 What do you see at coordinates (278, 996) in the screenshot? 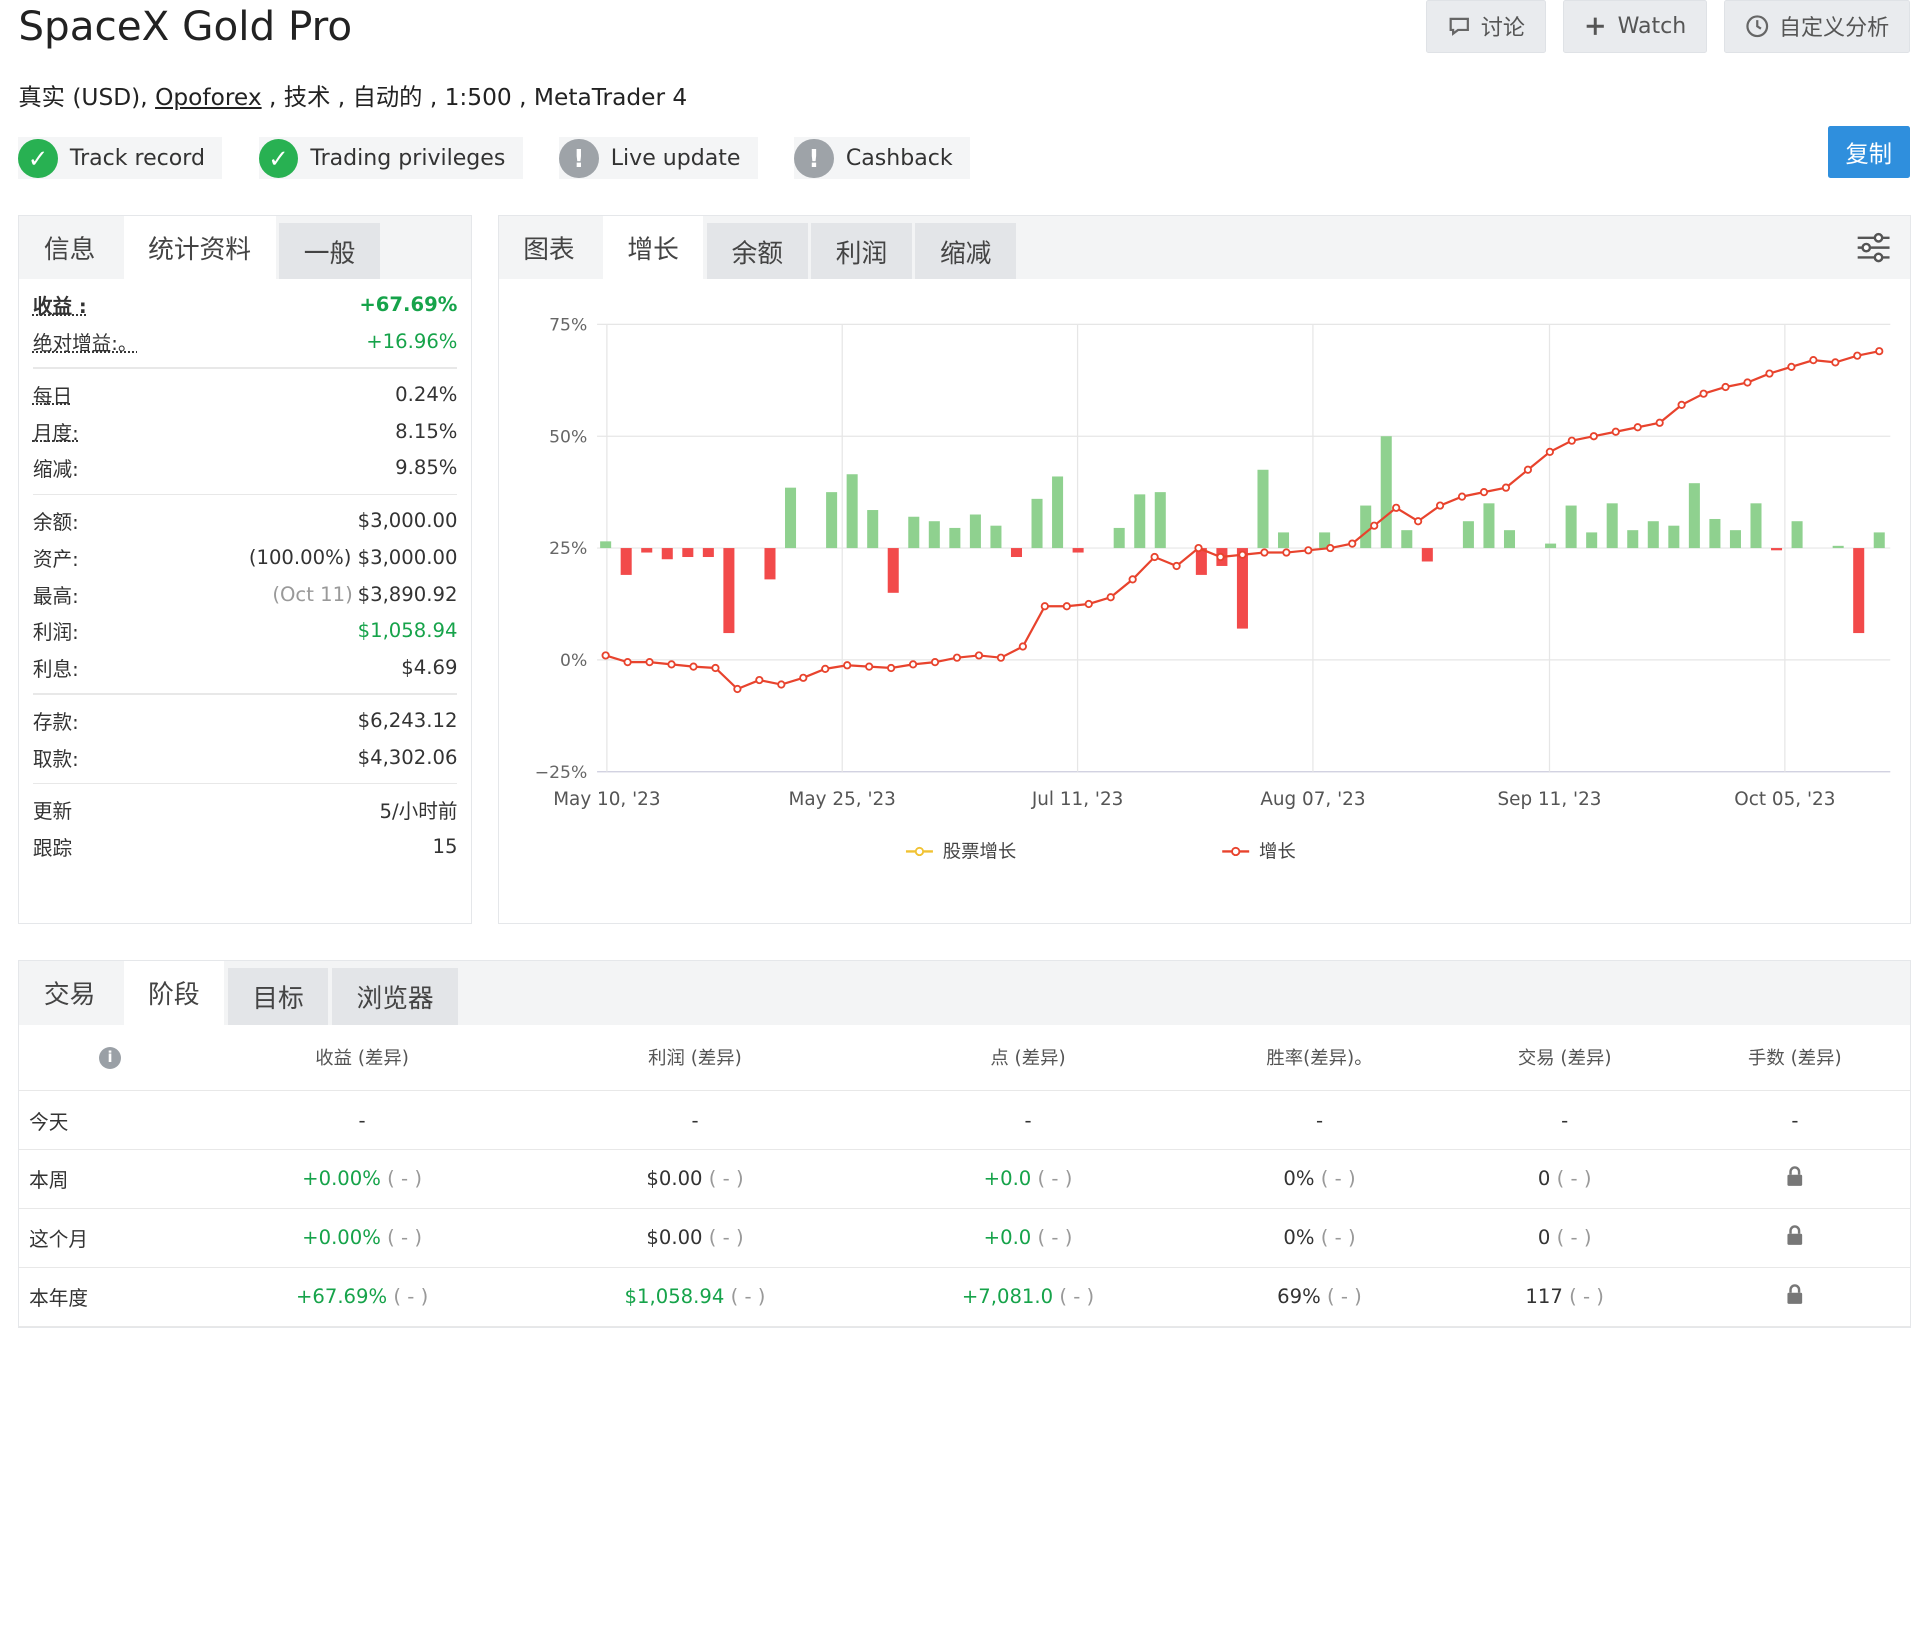
I see `tab-goals: 目标` at bounding box center [278, 996].